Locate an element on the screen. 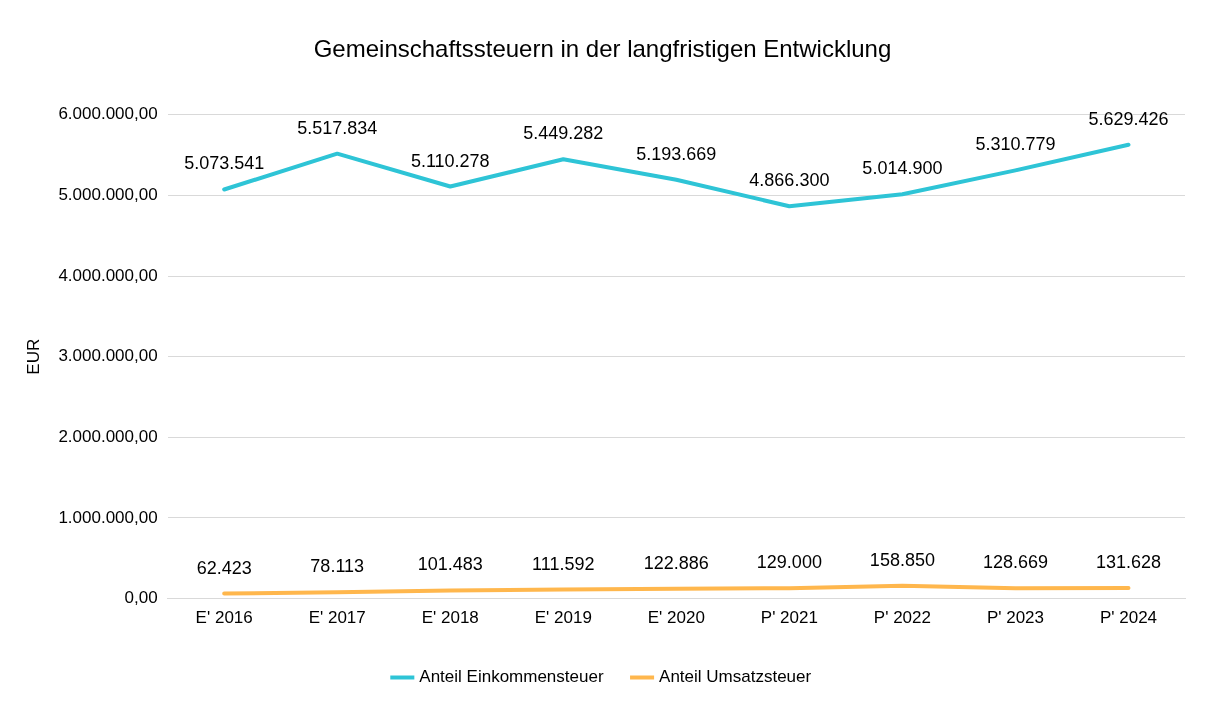 The width and height of the screenshot is (1210, 706). x-tick-label: E' 2019 is located at coordinates (563, 618).